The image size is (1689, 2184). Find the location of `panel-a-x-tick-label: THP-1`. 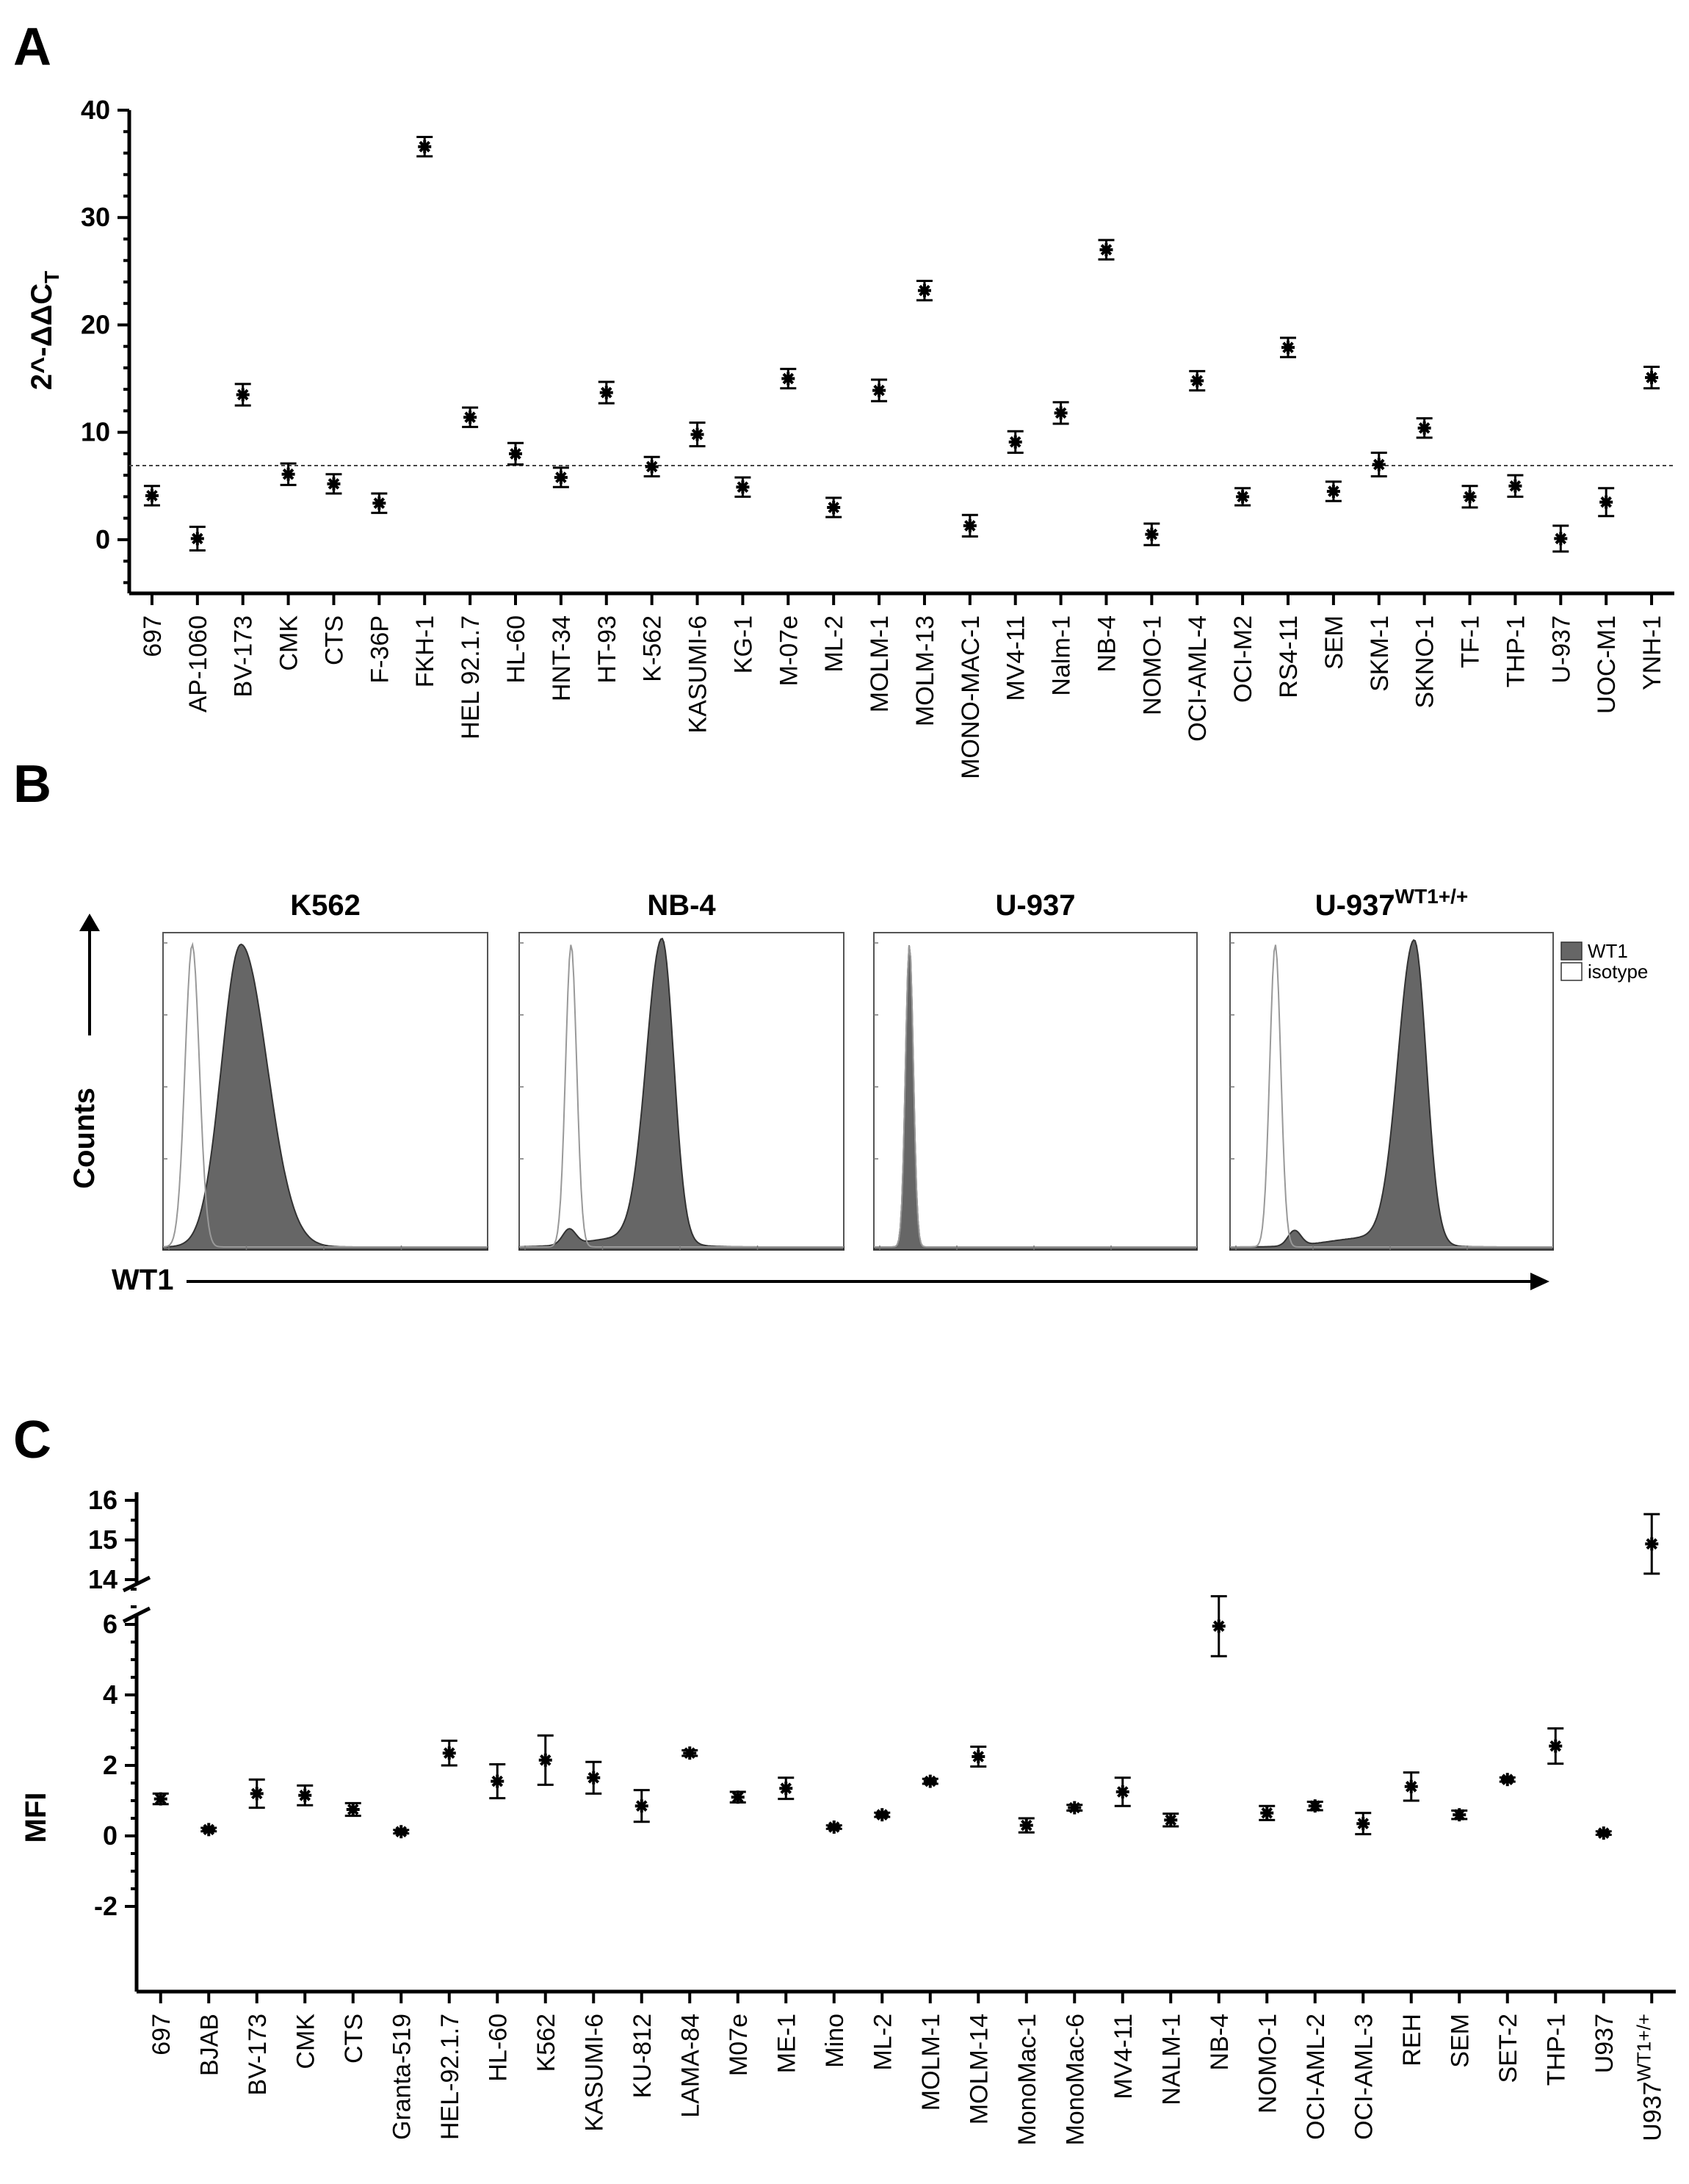

panel-a-x-tick-label: THP-1 is located at coordinates (1516, 651).